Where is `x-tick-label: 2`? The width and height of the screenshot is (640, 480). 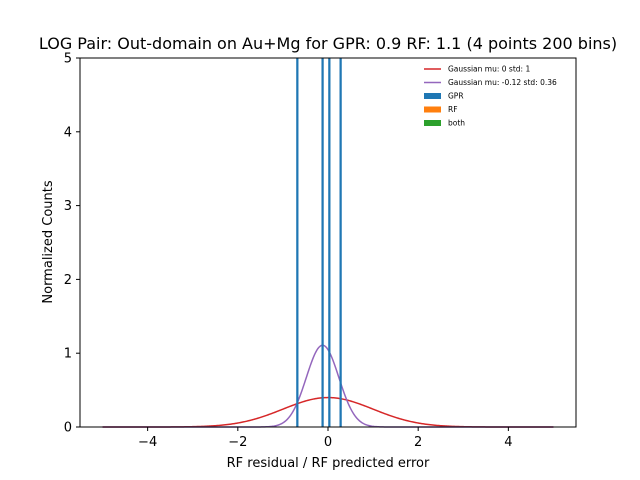
x-tick-label: 2 is located at coordinates (418, 442).